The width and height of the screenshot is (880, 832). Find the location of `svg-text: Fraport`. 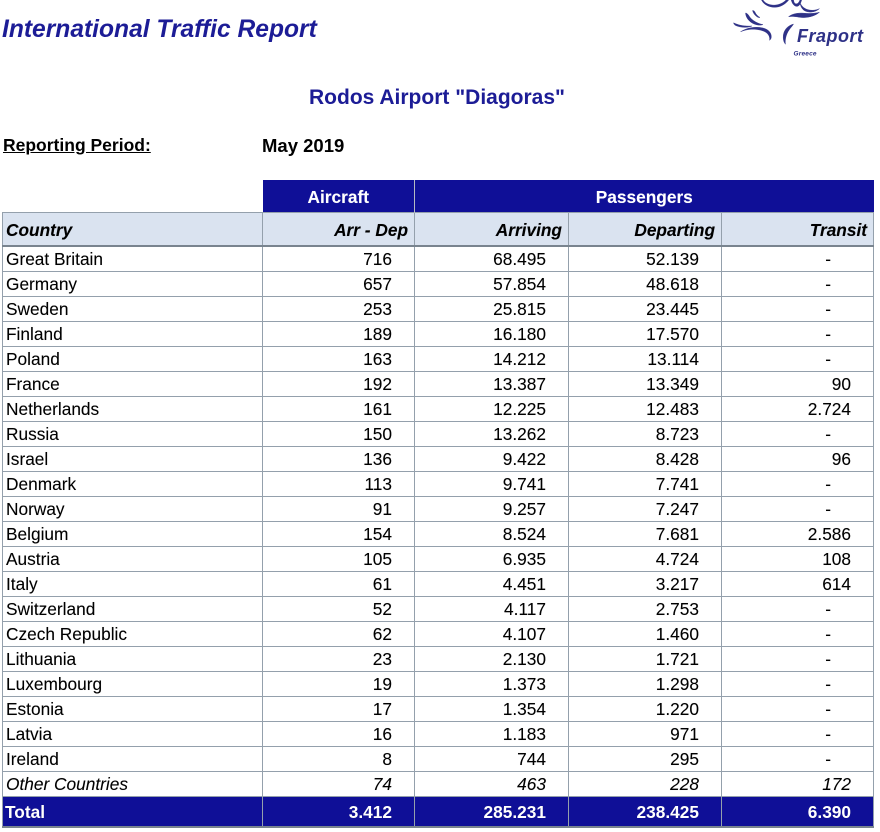

svg-text: Fraport is located at coordinates (830, 36).